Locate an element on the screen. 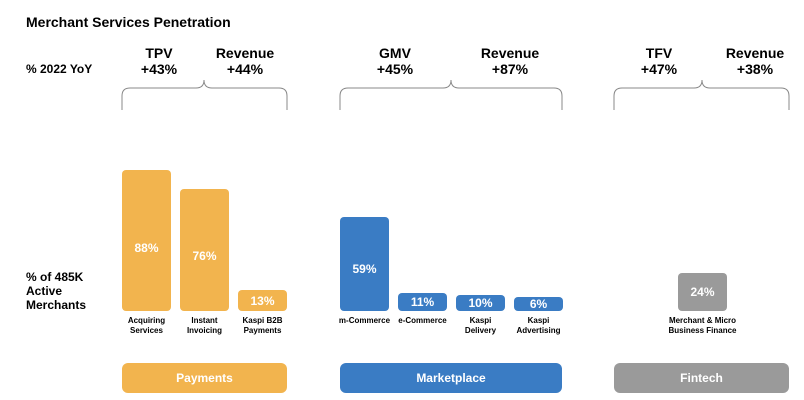 This screenshot has height=400, width=804. metric-fintech-2: Revenue +38% is located at coordinates (755, 61).